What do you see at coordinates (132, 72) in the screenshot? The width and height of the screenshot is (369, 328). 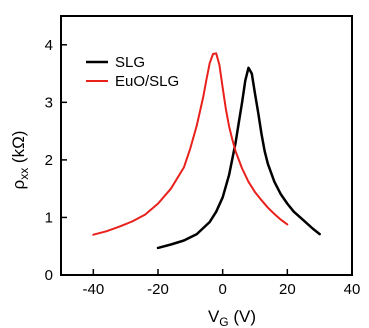 I see `legend: SLG EuO/SLG` at bounding box center [132, 72].